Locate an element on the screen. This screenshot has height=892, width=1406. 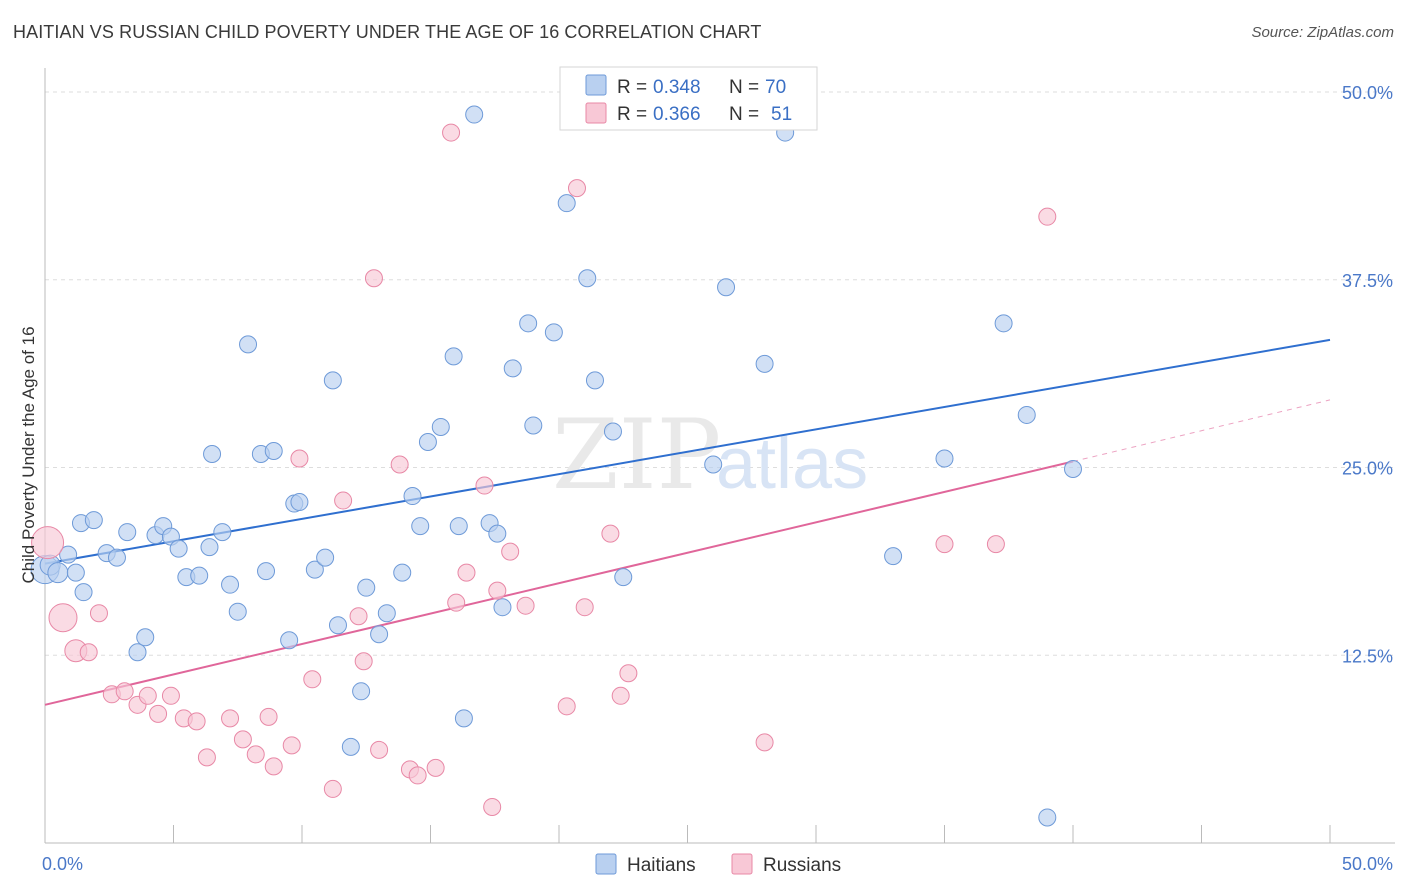
y-axis-title: Child Poverty Under the Age of 16 is located at coordinates (28, 454).